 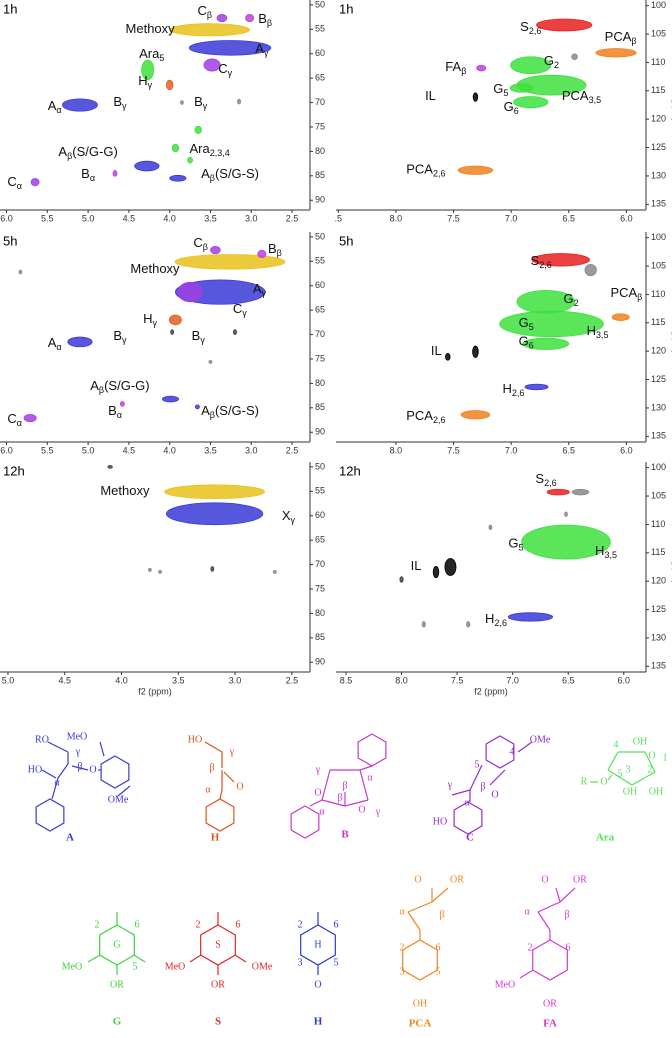 I want to click on structure: O OR α β 2 6 3 5 OH PCA, so click(x=431, y=951).